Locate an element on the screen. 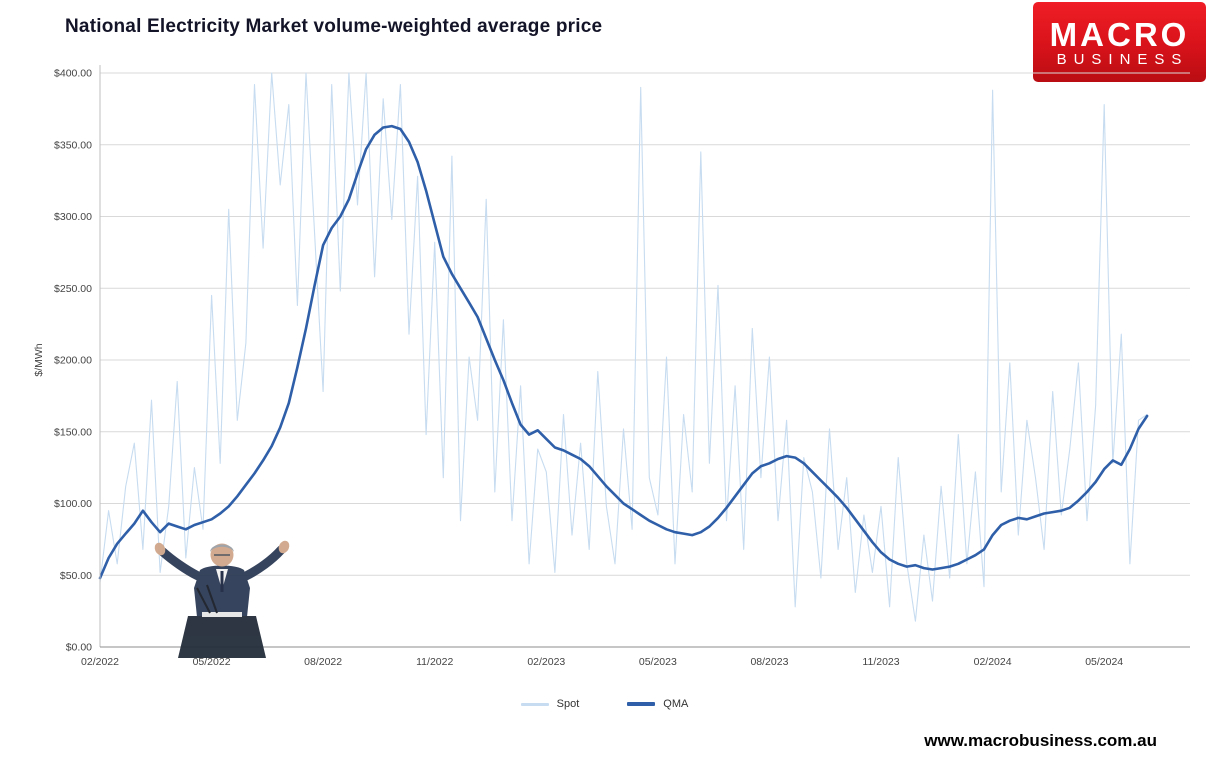 This screenshot has width=1209, height=774. y-axis-title: $/MWh is located at coordinates (39, 359).